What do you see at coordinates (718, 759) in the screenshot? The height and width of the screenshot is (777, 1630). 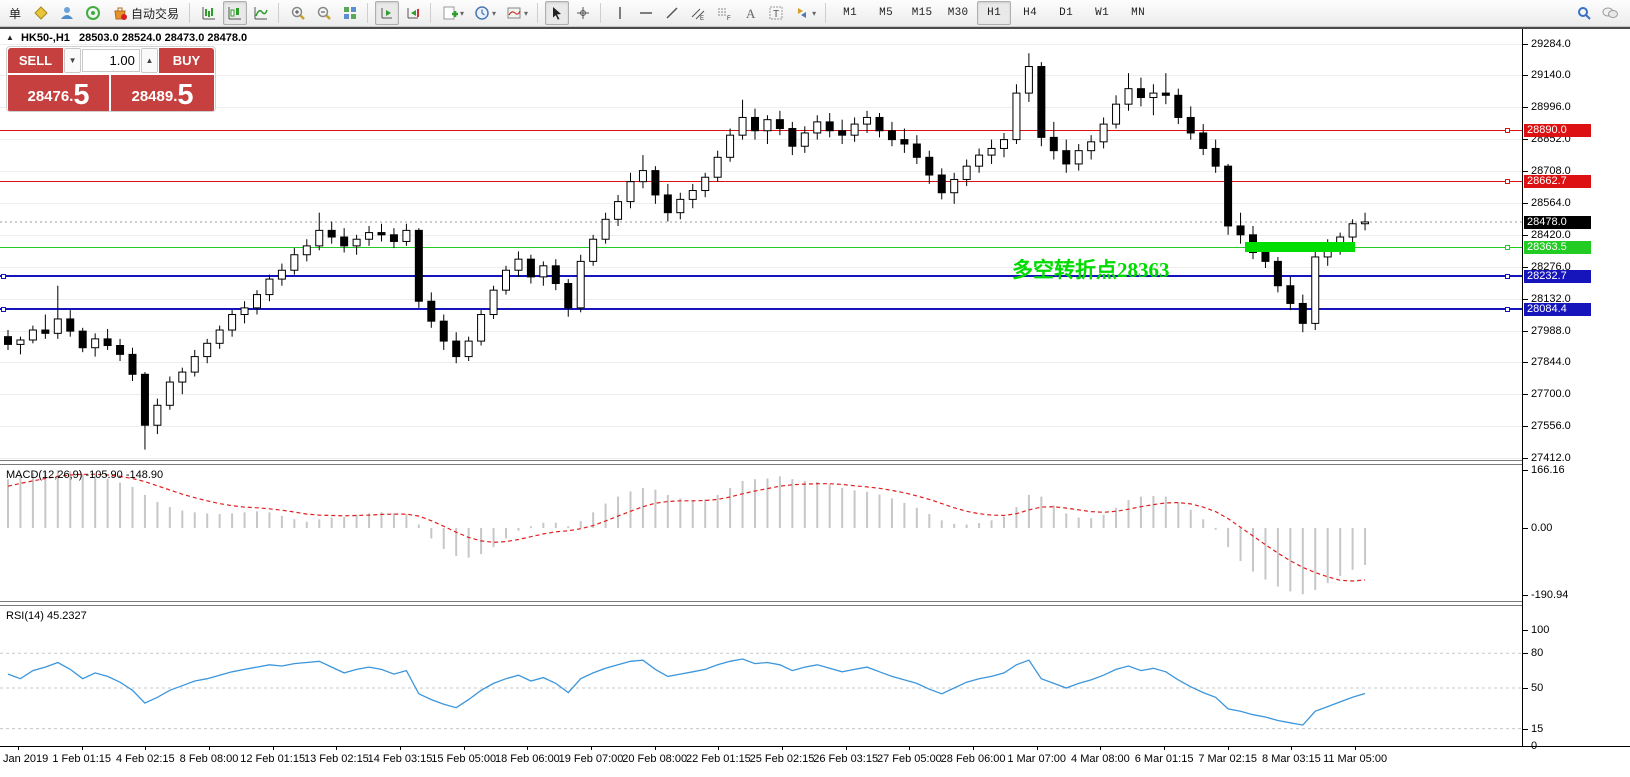 I see `time-label: 22 Feb 01:15` at bounding box center [718, 759].